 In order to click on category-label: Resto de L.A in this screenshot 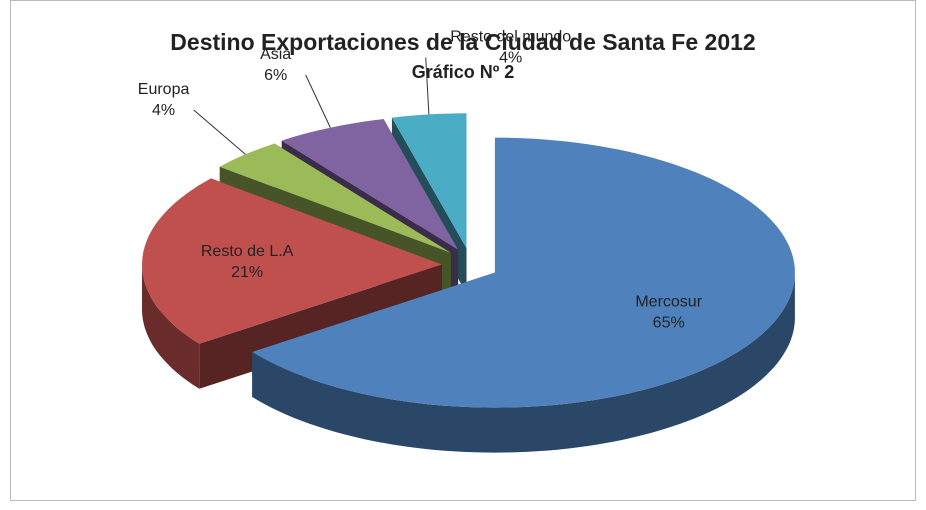, I will do `click(247, 251)`.